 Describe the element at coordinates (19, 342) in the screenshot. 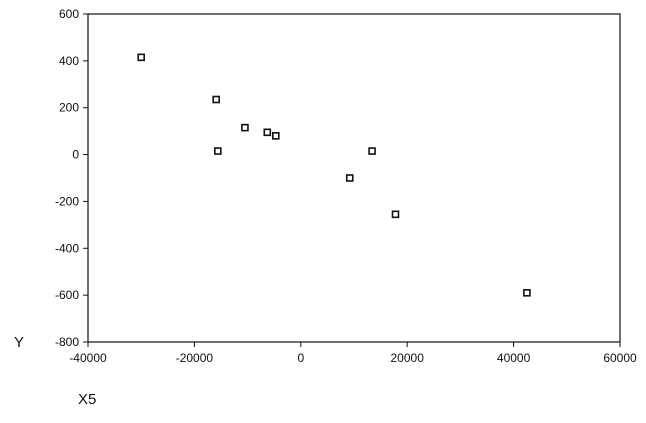

I see `y-axis-label: Y` at that location.